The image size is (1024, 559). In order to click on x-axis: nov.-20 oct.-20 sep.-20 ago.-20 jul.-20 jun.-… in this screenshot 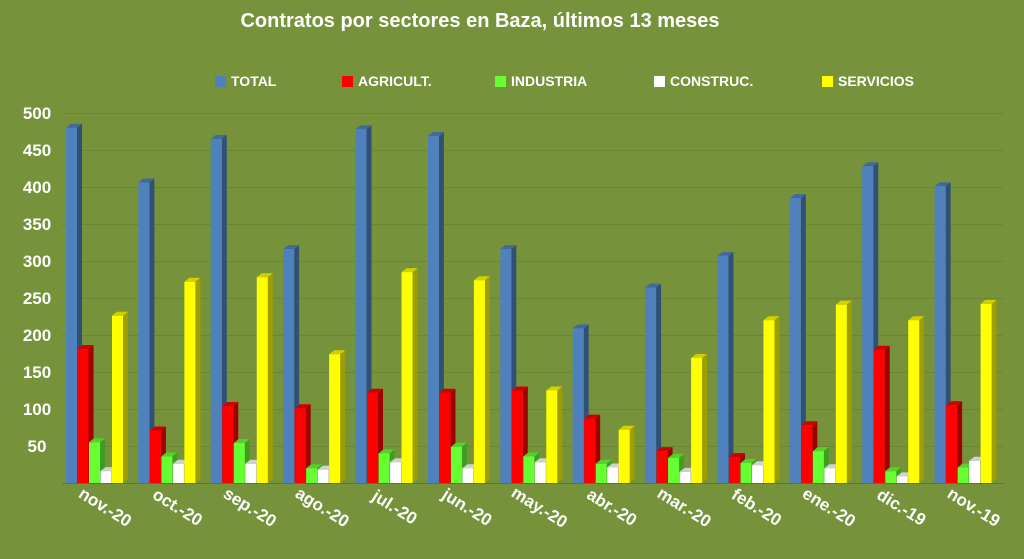, I will do `click(539, 507)`.